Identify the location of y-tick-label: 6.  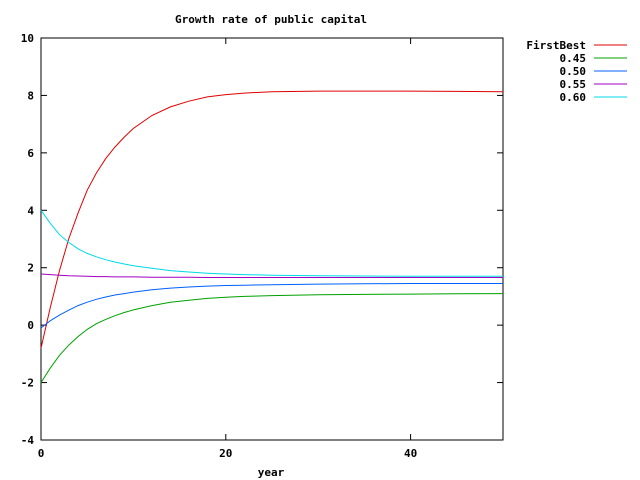
(30, 153).